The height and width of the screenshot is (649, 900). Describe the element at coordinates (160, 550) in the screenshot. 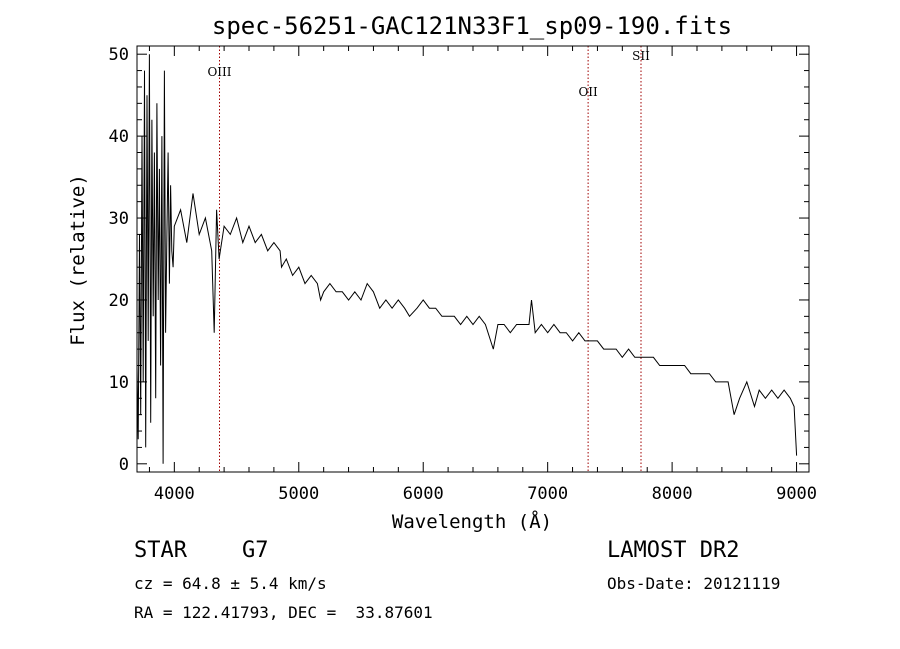

I see `object-class: STAR` at that location.